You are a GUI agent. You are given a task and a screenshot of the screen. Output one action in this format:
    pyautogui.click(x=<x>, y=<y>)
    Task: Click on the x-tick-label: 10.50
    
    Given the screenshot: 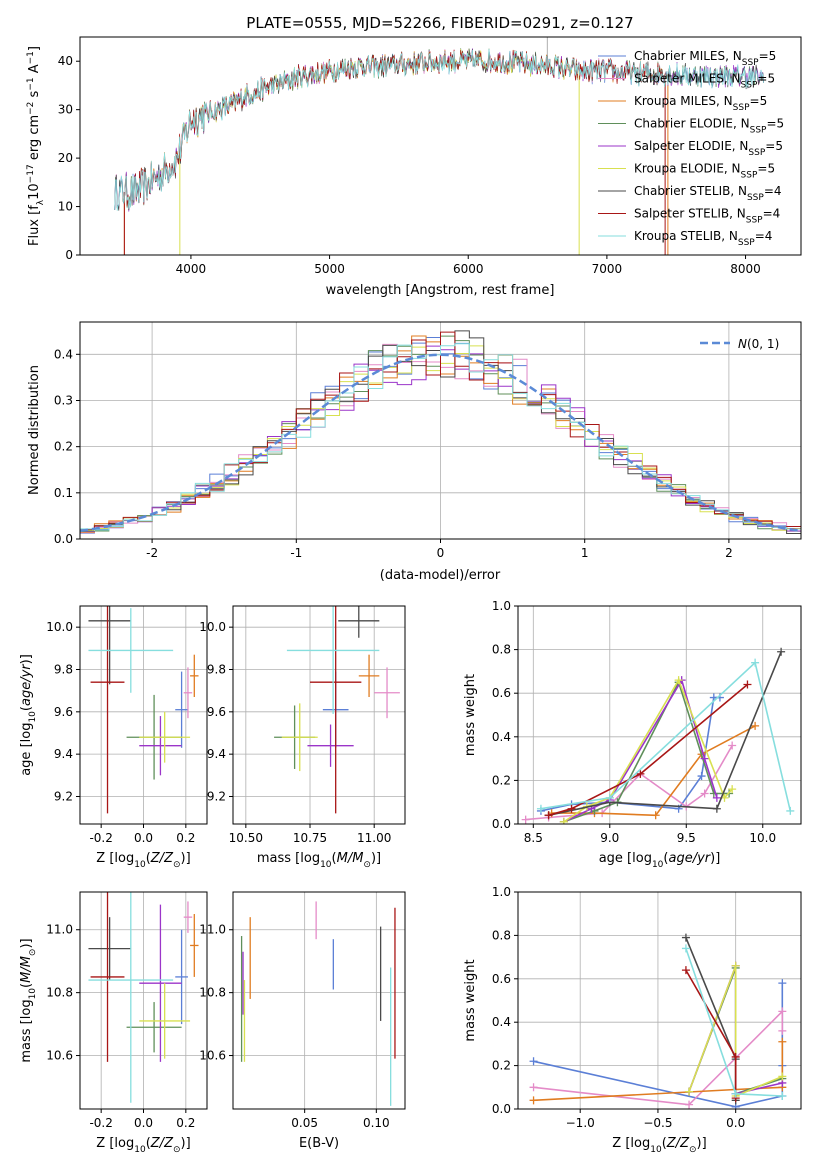 What is the action you would take?
    pyautogui.click(x=246, y=838)
    